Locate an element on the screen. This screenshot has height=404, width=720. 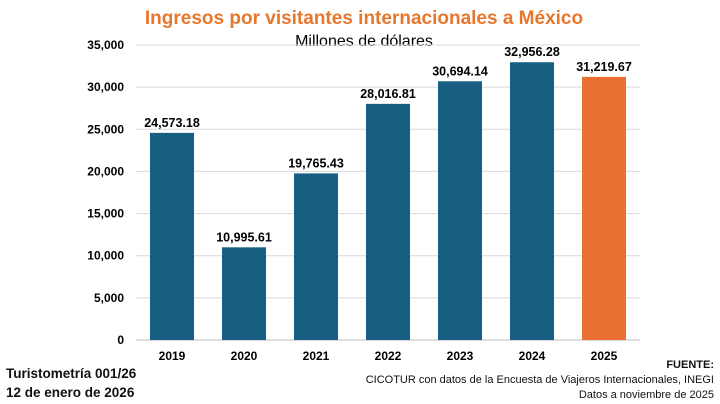
x-tick-label-2021: 2021 is located at coordinates (316, 356).